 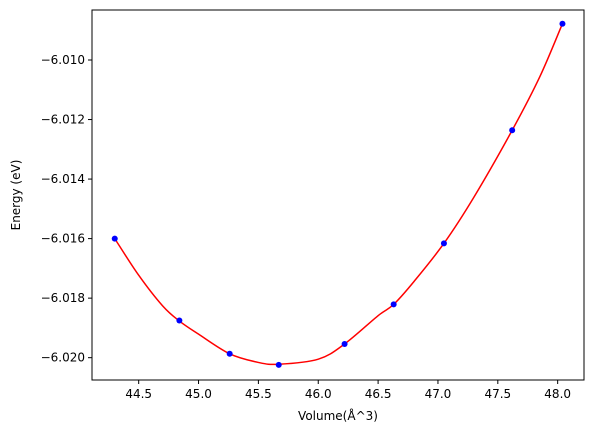 I want to click on x-tick-label: 46.0, so click(x=318, y=394).